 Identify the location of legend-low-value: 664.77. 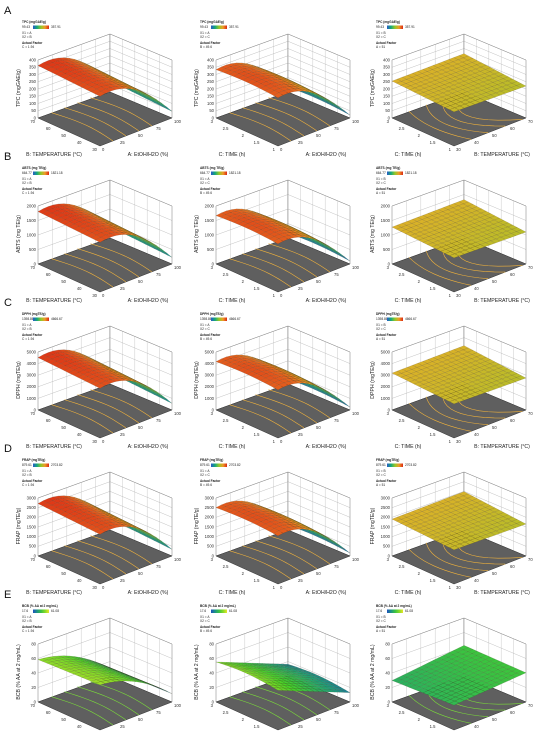
(27, 173).